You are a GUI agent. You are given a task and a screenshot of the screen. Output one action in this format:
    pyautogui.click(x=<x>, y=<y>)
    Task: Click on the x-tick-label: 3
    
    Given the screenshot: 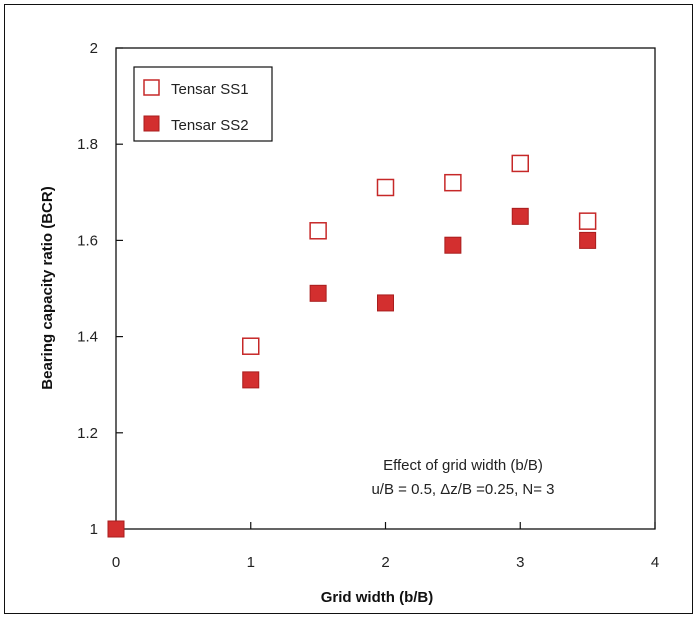 What is the action you would take?
    pyautogui.click(x=520, y=562)
    